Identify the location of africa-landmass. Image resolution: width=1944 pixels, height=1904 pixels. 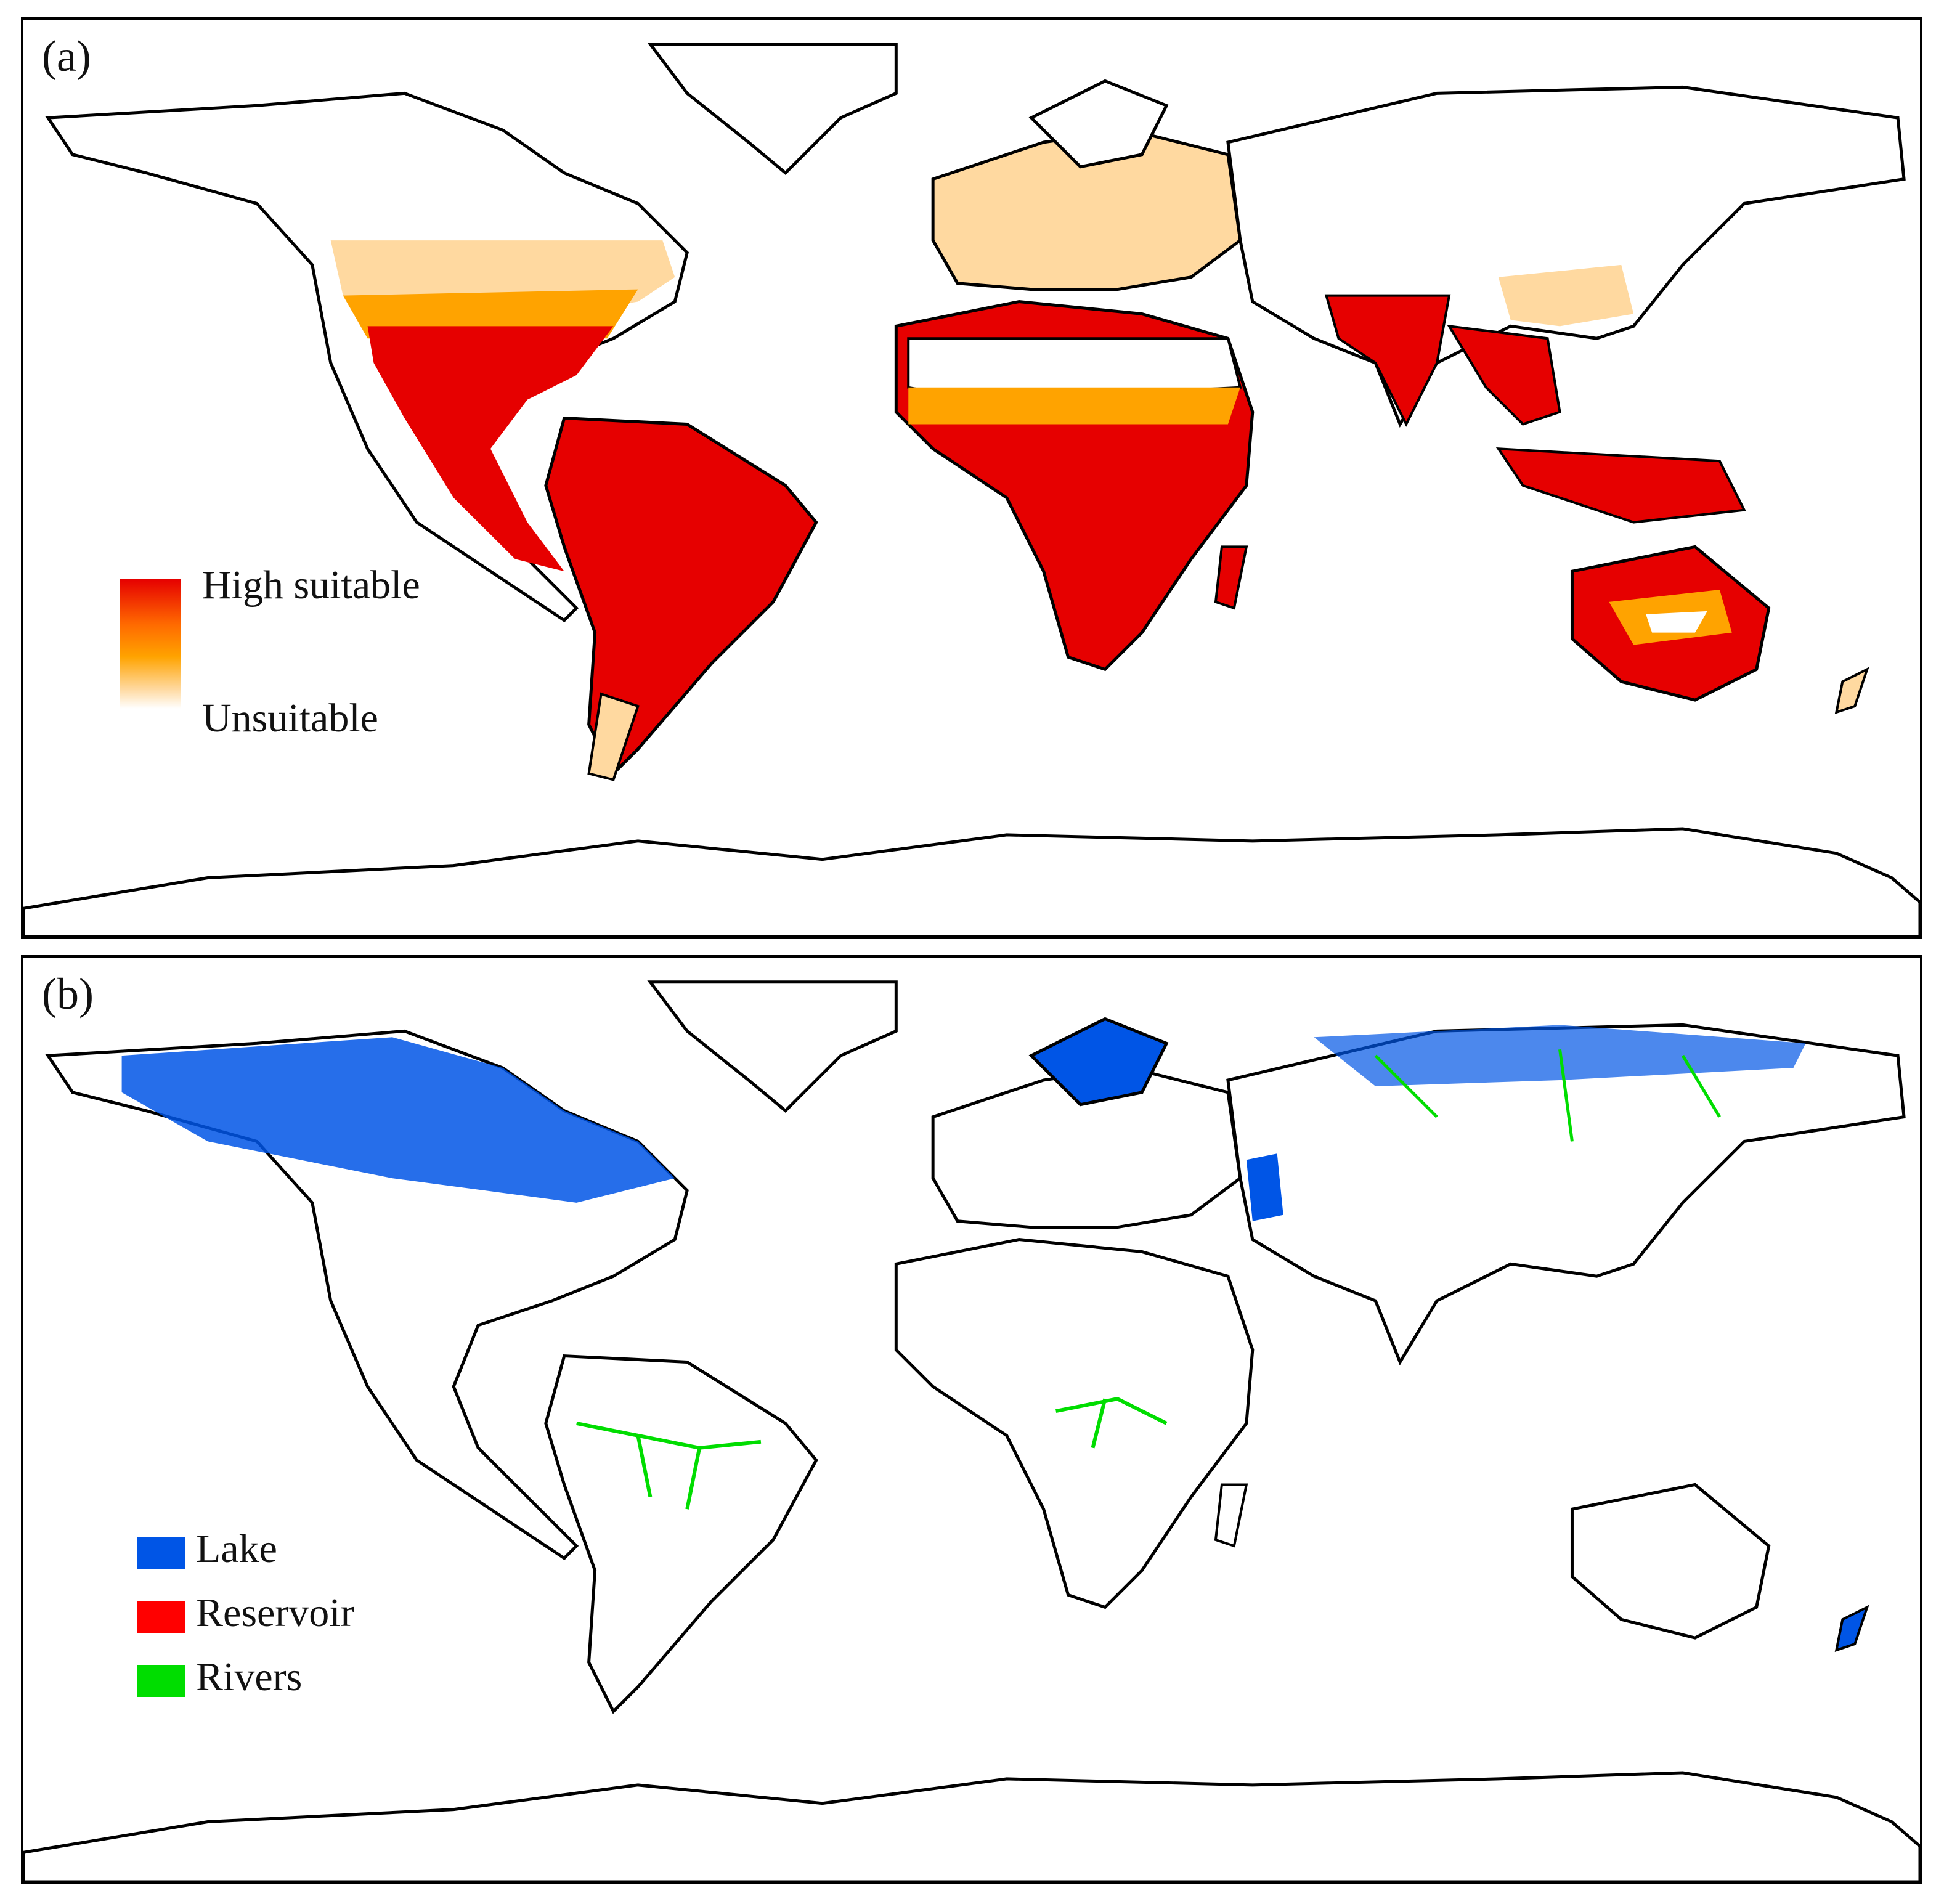
(1075, 1423).